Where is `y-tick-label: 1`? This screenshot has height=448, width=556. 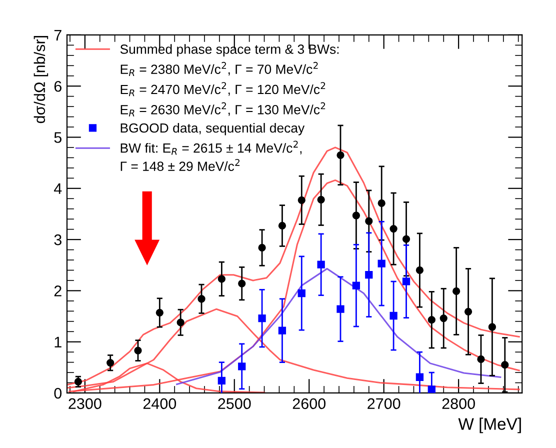 y-tick-label: 1 is located at coordinates (58, 342).